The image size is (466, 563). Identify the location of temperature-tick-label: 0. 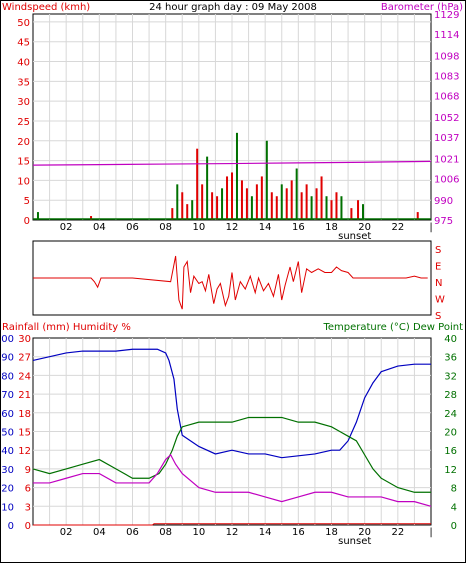
(454, 526).